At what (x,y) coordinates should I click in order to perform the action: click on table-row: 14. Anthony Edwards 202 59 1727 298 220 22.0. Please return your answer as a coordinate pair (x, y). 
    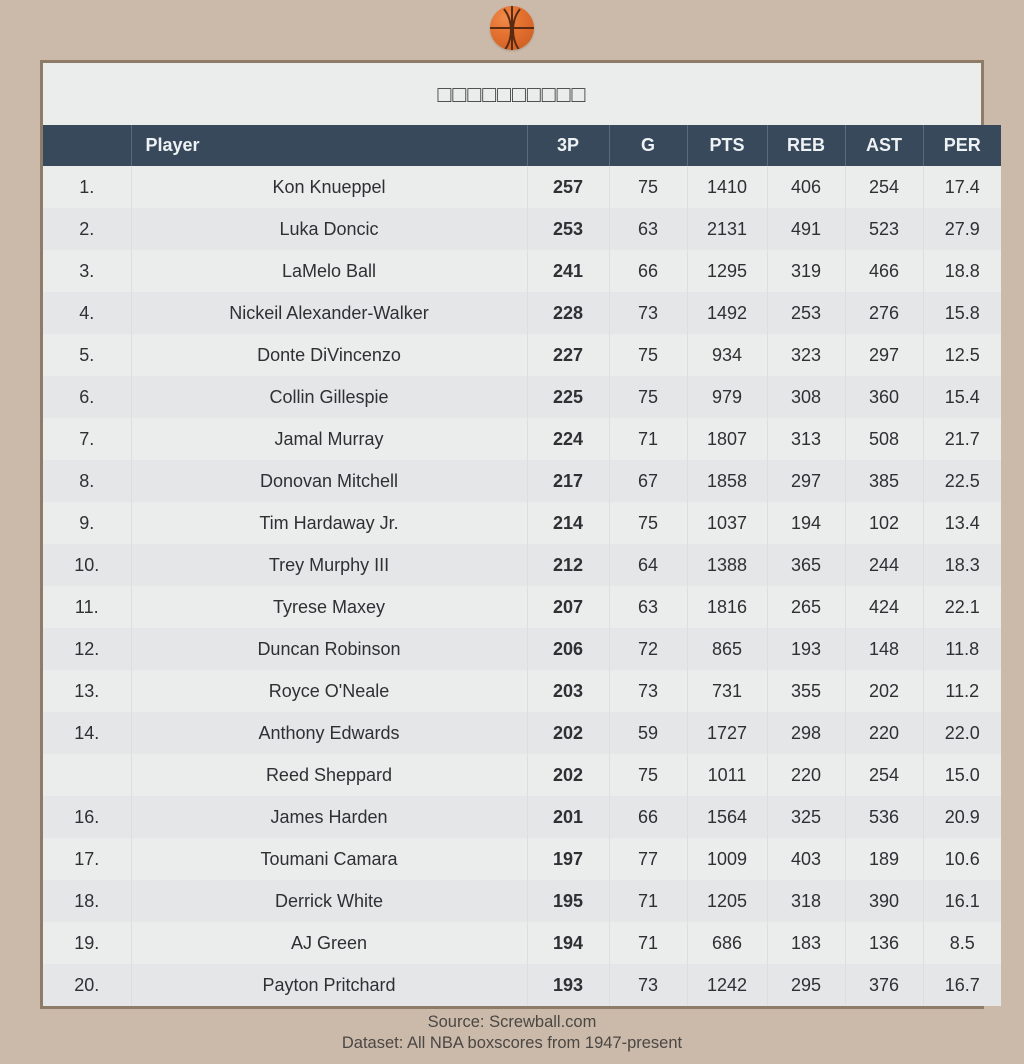
    Looking at the image, I should click on (522, 733).